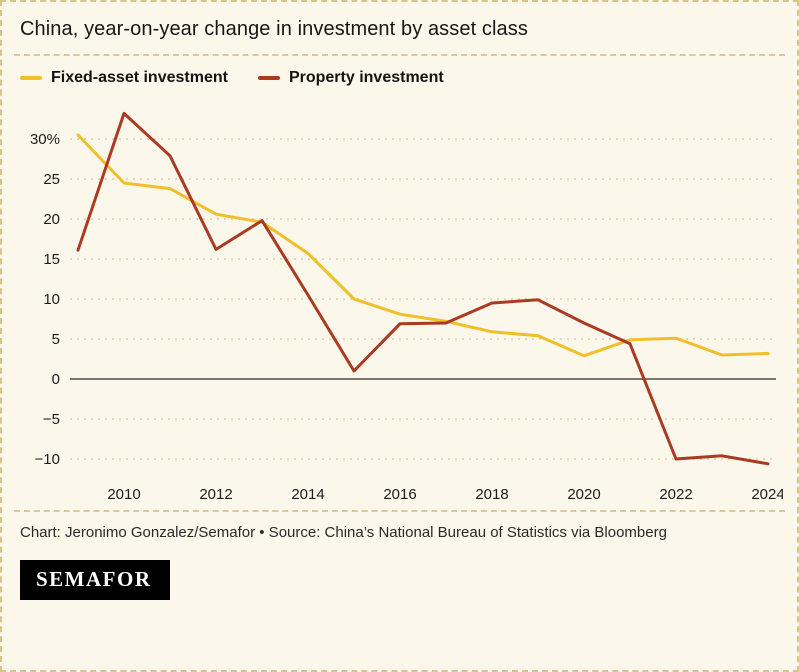 This screenshot has height=672, width=799. Describe the element at coordinates (583, 494) in the screenshot. I see `x-tick-label: 2020` at that location.